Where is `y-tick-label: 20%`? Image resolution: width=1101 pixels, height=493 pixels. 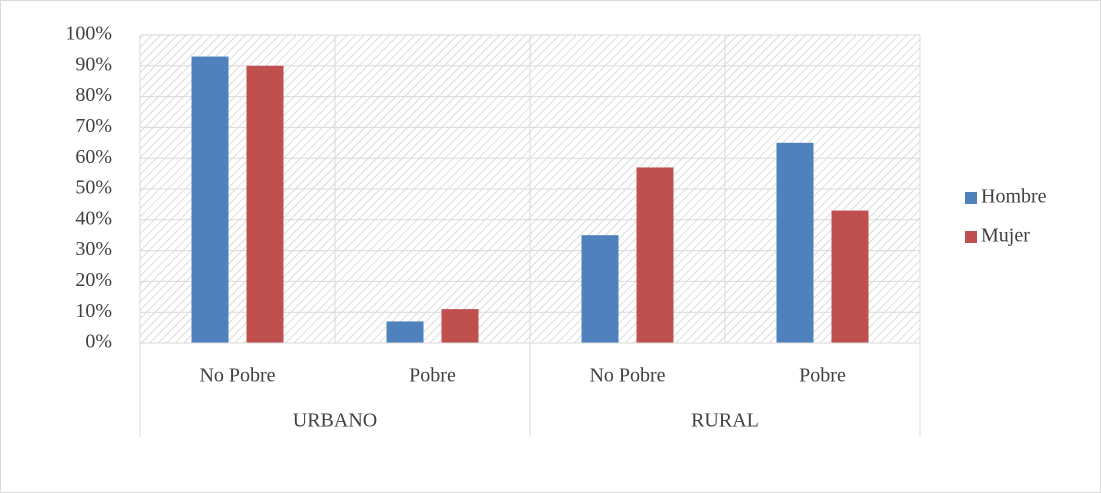 y-tick-label: 20% is located at coordinates (93, 280).